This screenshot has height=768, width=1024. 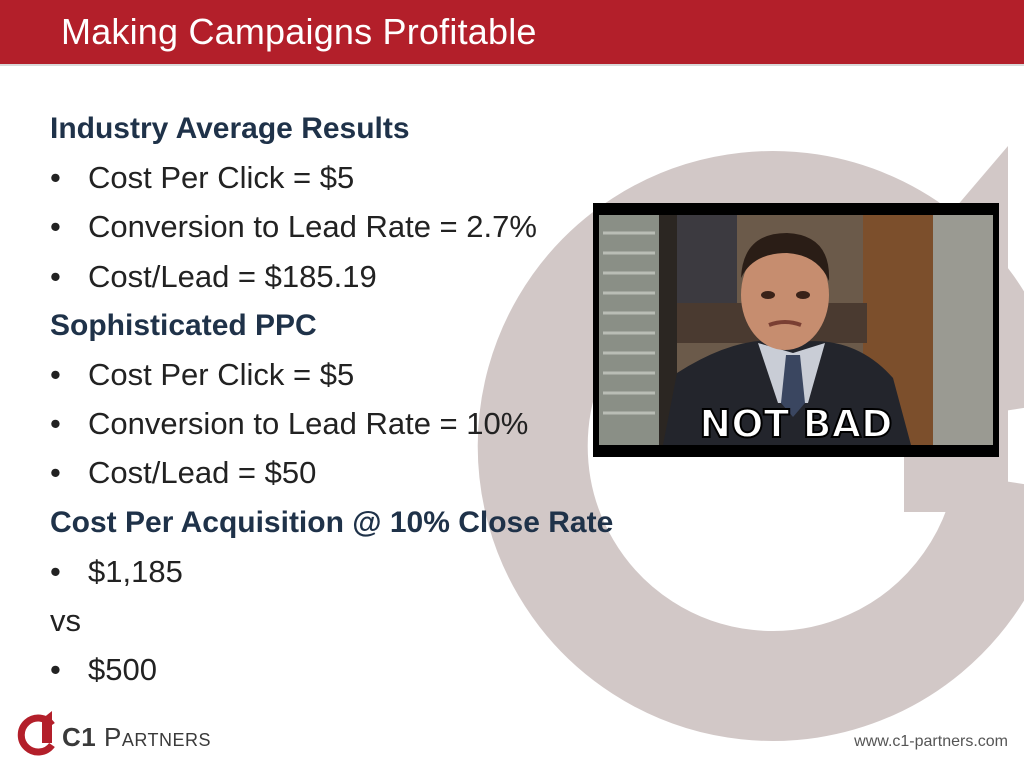 I want to click on bullet-item: • Conversion to Lead Rate = 2.7%, so click(x=400, y=226).